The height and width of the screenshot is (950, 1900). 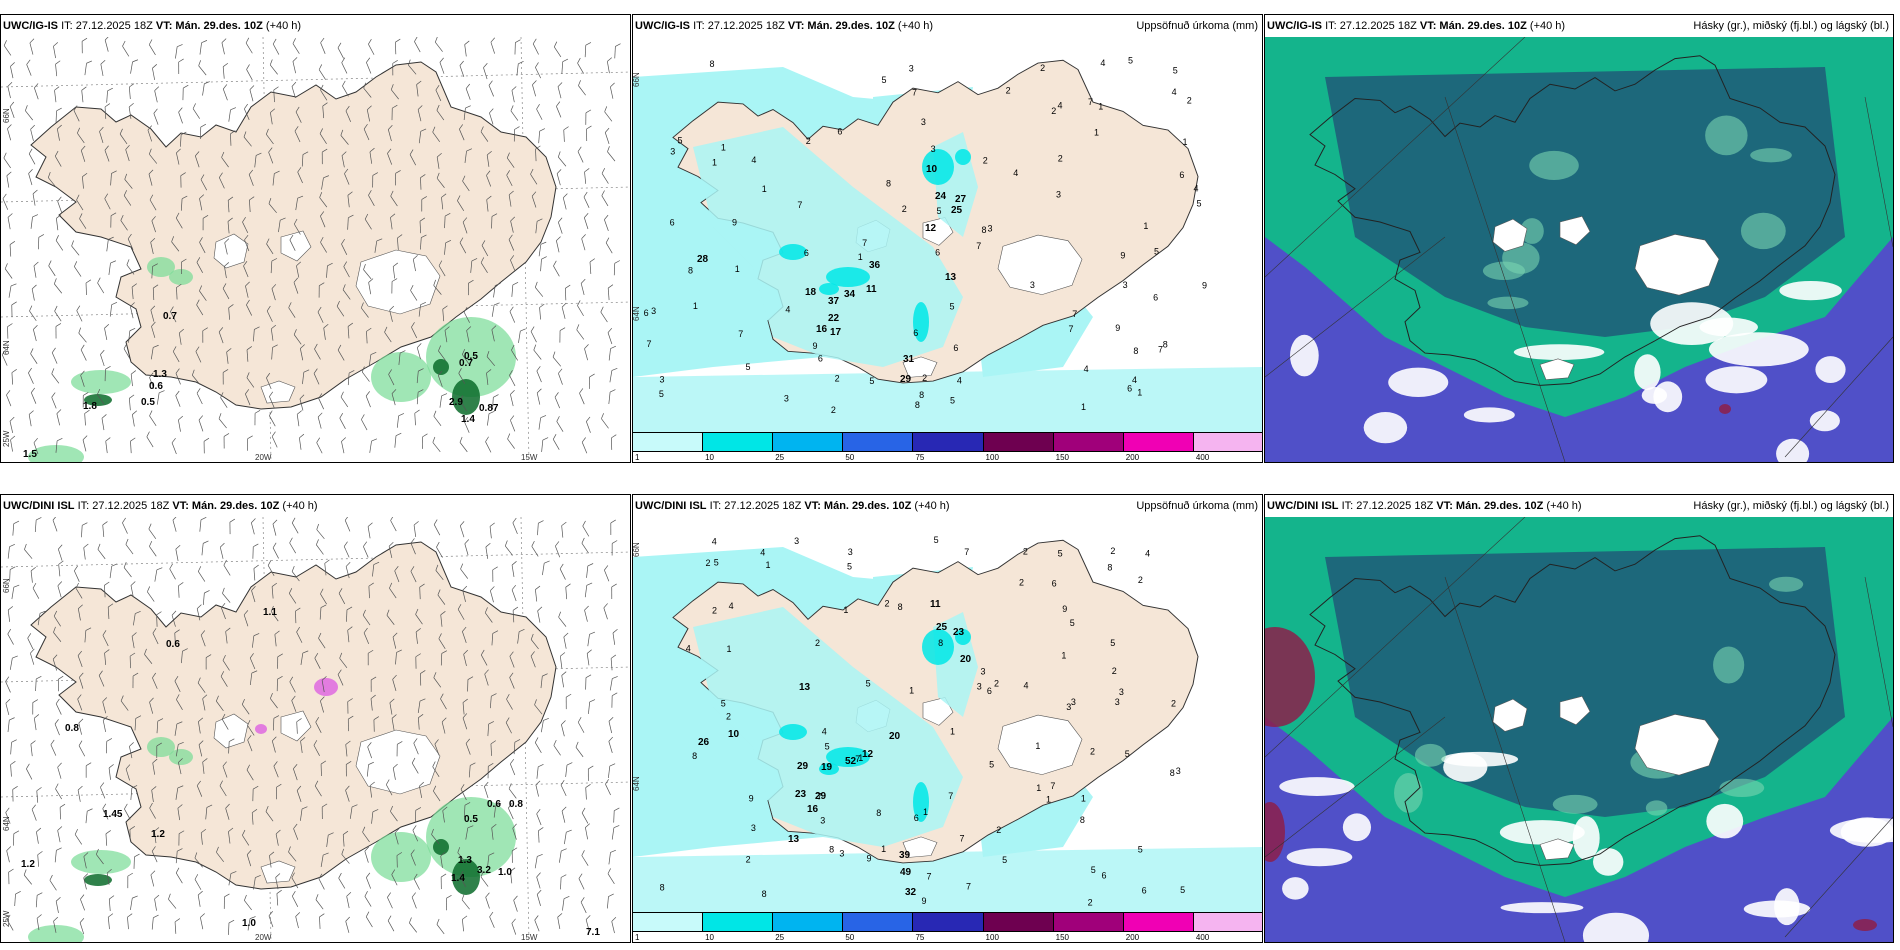 What do you see at coordinates (841, 26) in the screenshot?
I see `valid-time: VT: Mán. 29.des. 10Z` at bounding box center [841, 26].